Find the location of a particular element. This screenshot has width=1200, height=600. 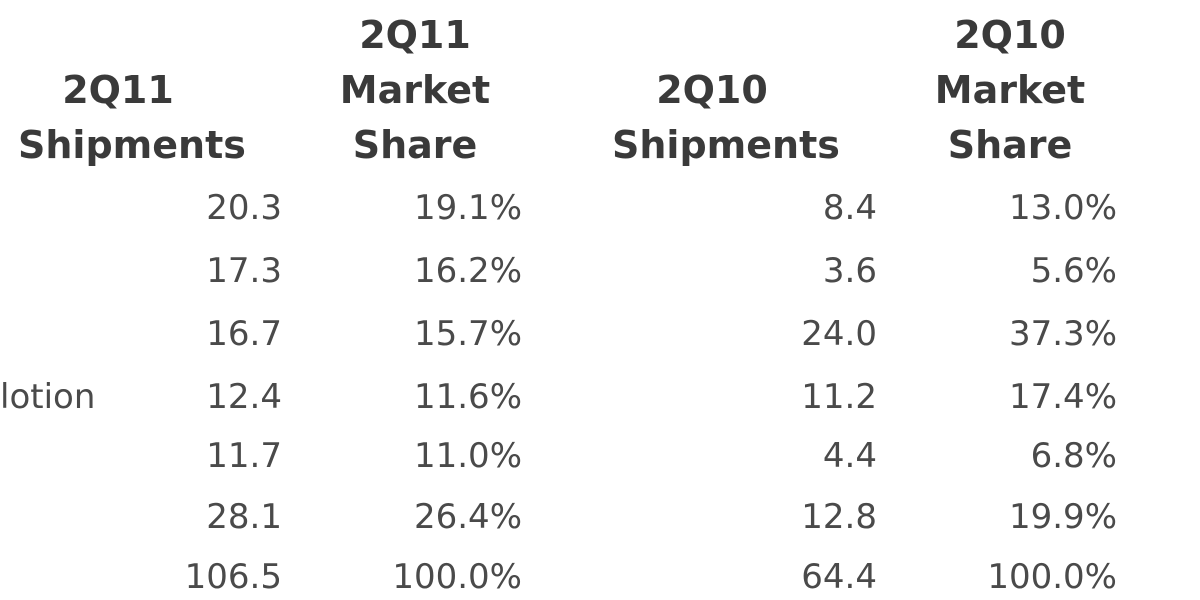

cell-2q11-share: 11.6% is located at coordinates (467, 397).